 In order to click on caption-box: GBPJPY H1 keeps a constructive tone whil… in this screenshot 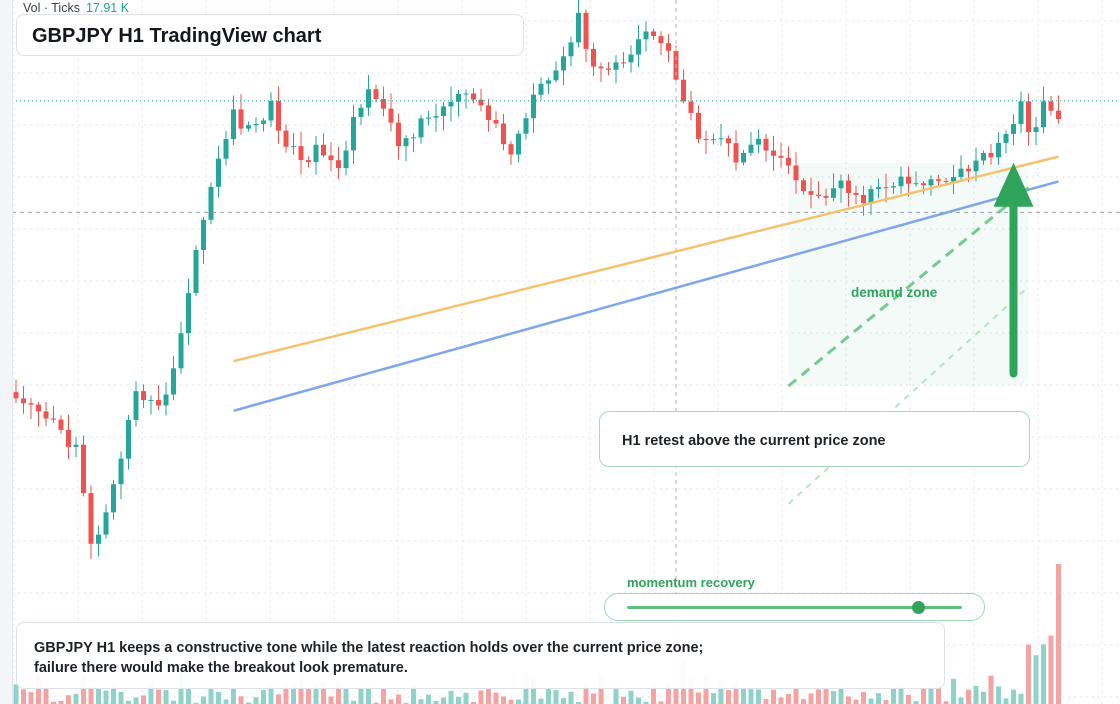, I will do `click(480, 655)`.